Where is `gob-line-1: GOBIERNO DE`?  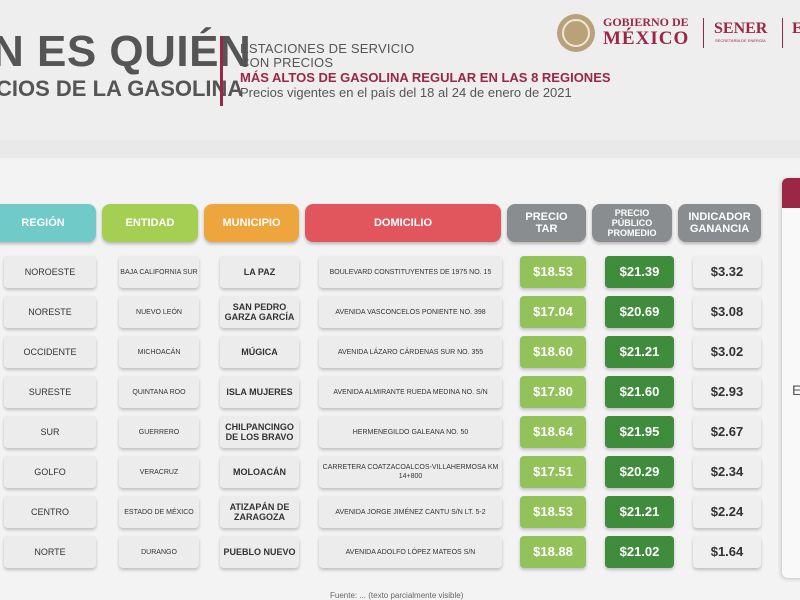 gob-line-1: GOBIERNO DE is located at coordinates (646, 22).